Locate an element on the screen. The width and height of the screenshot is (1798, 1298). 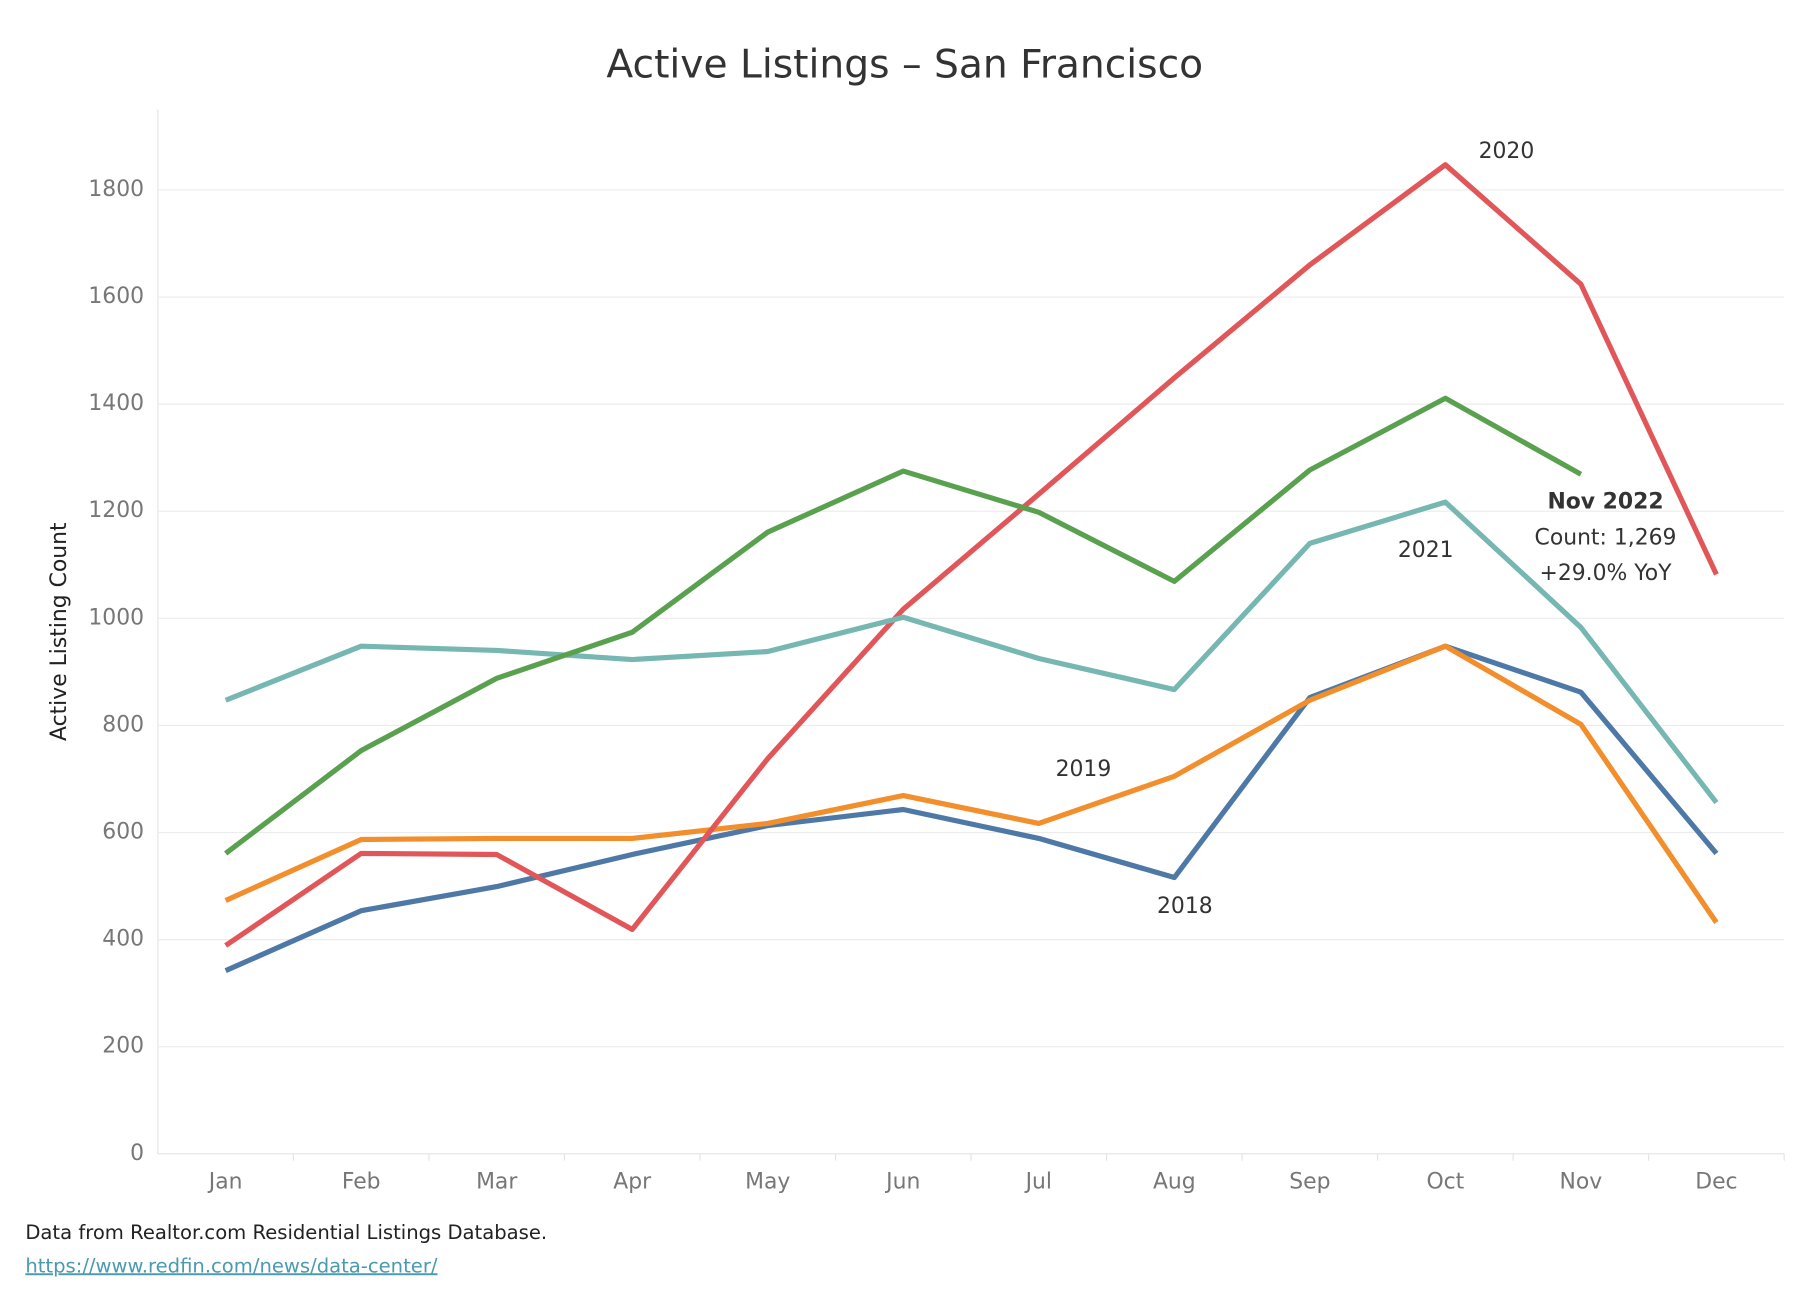
series-label: 2020 is located at coordinates (1507, 151).